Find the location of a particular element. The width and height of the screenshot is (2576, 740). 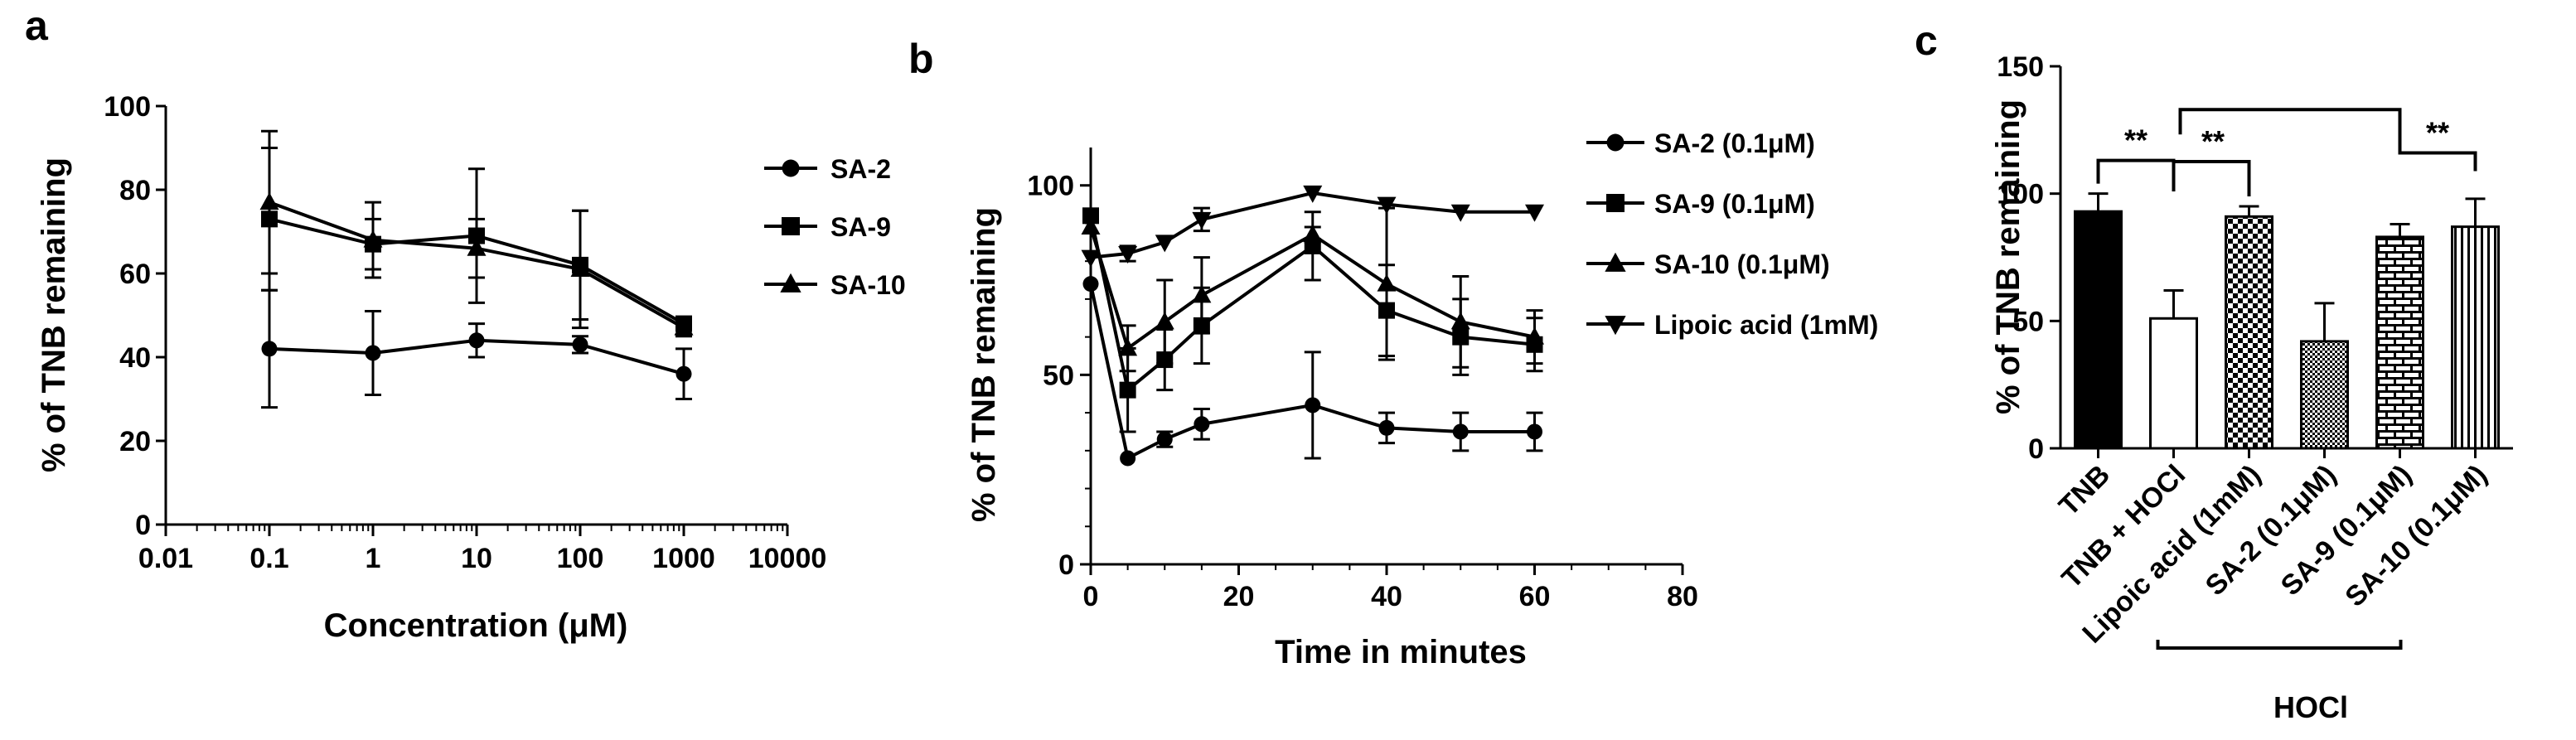

panel-a-y-tick-label: 60 is located at coordinates (135, 274).